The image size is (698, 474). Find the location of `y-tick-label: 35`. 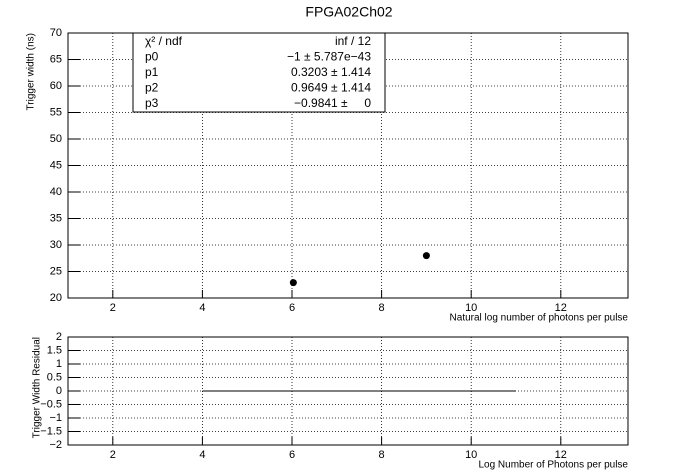

y-tick-label: 35 is located at coordinates (56, 218).